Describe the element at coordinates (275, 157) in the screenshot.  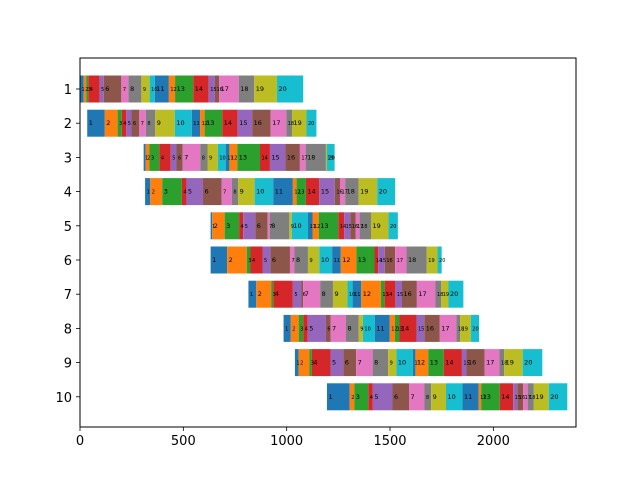
I see `segment-label-row3-15: 15` at that location.